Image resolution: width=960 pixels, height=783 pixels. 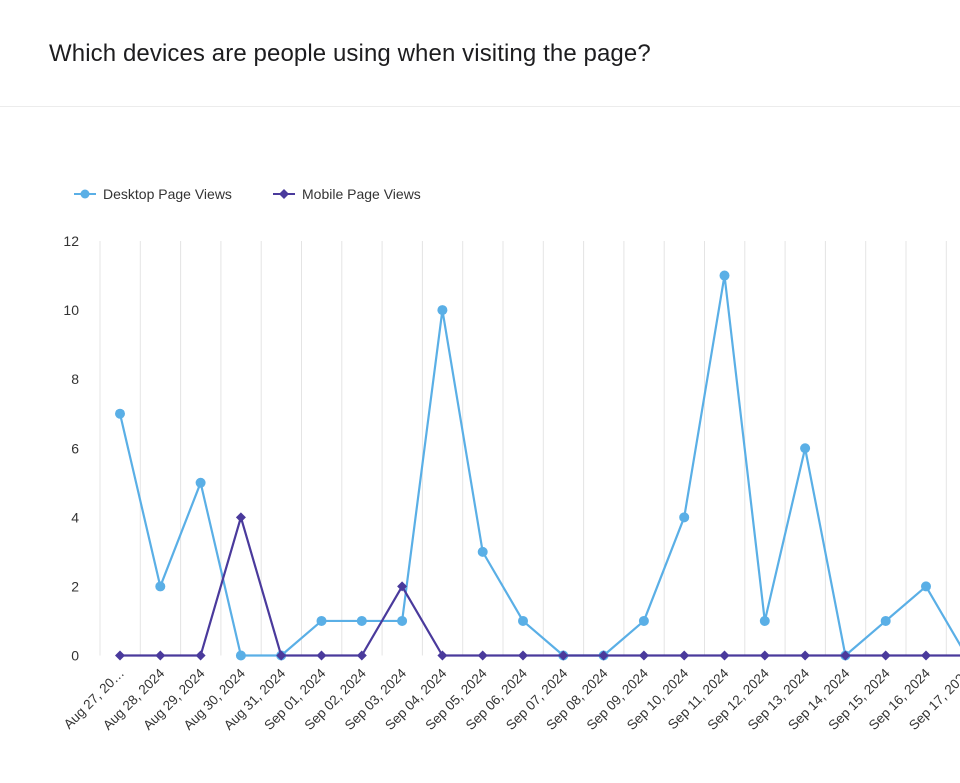 I want to click on legend-label: Desktop Page Views, so click(x=167, y=194).